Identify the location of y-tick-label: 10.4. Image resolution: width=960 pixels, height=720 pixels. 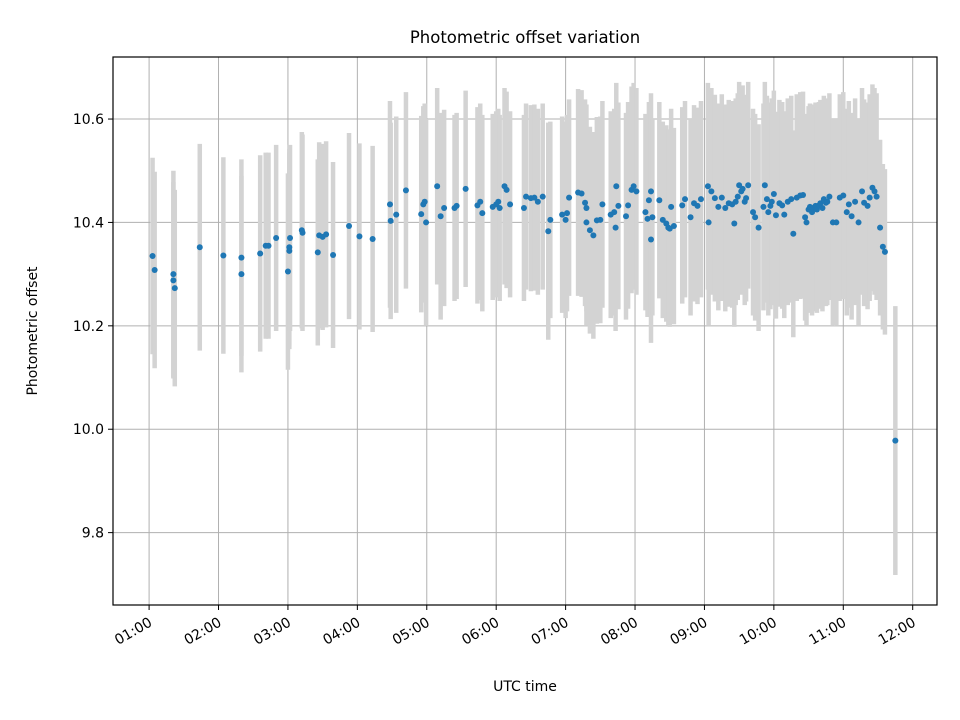
(88, 223).